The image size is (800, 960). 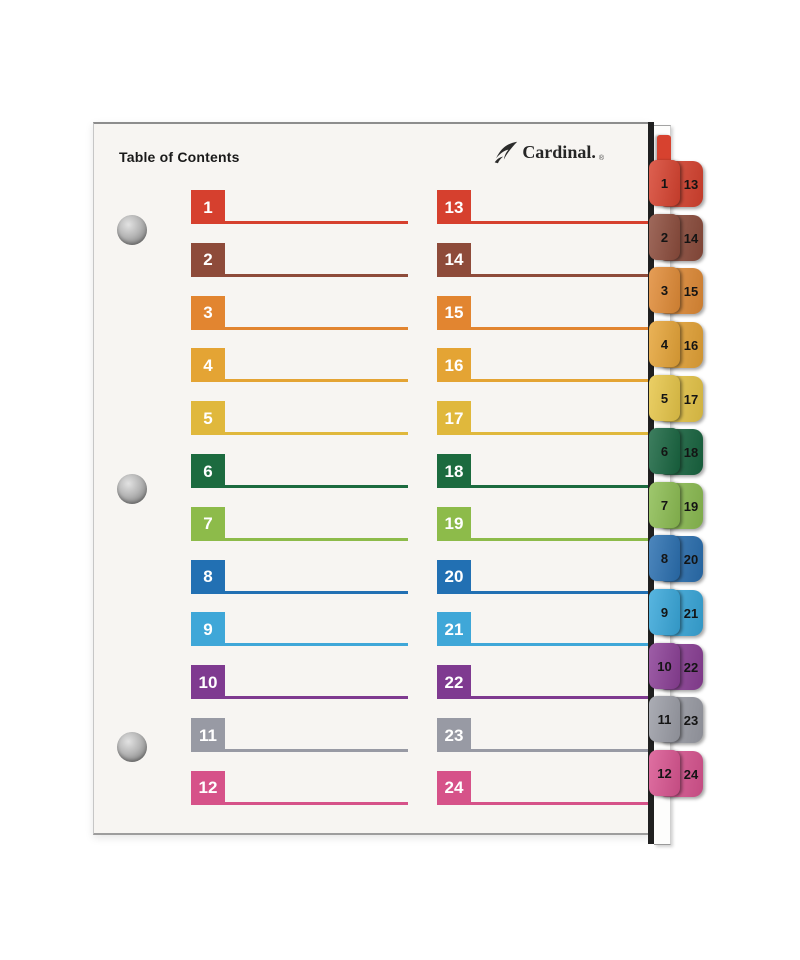 I want to click on entry-number-box: 10, so click(x=208, y=682).